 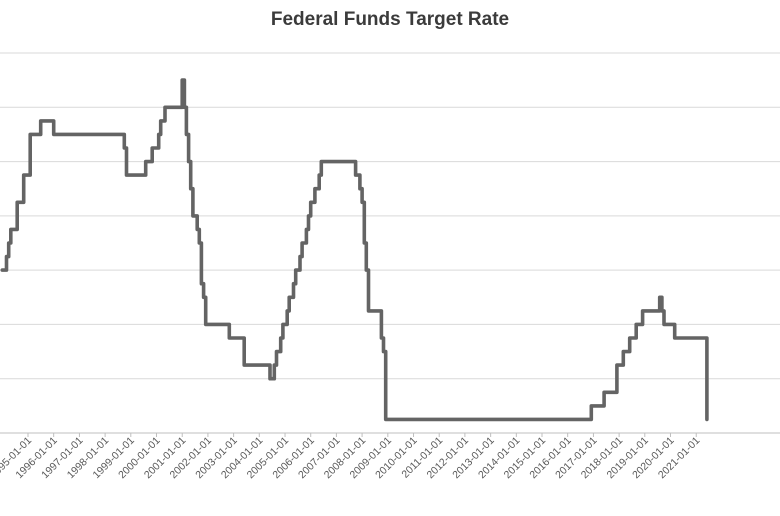 I want to click on x-axis, so click(x=390, y=434).